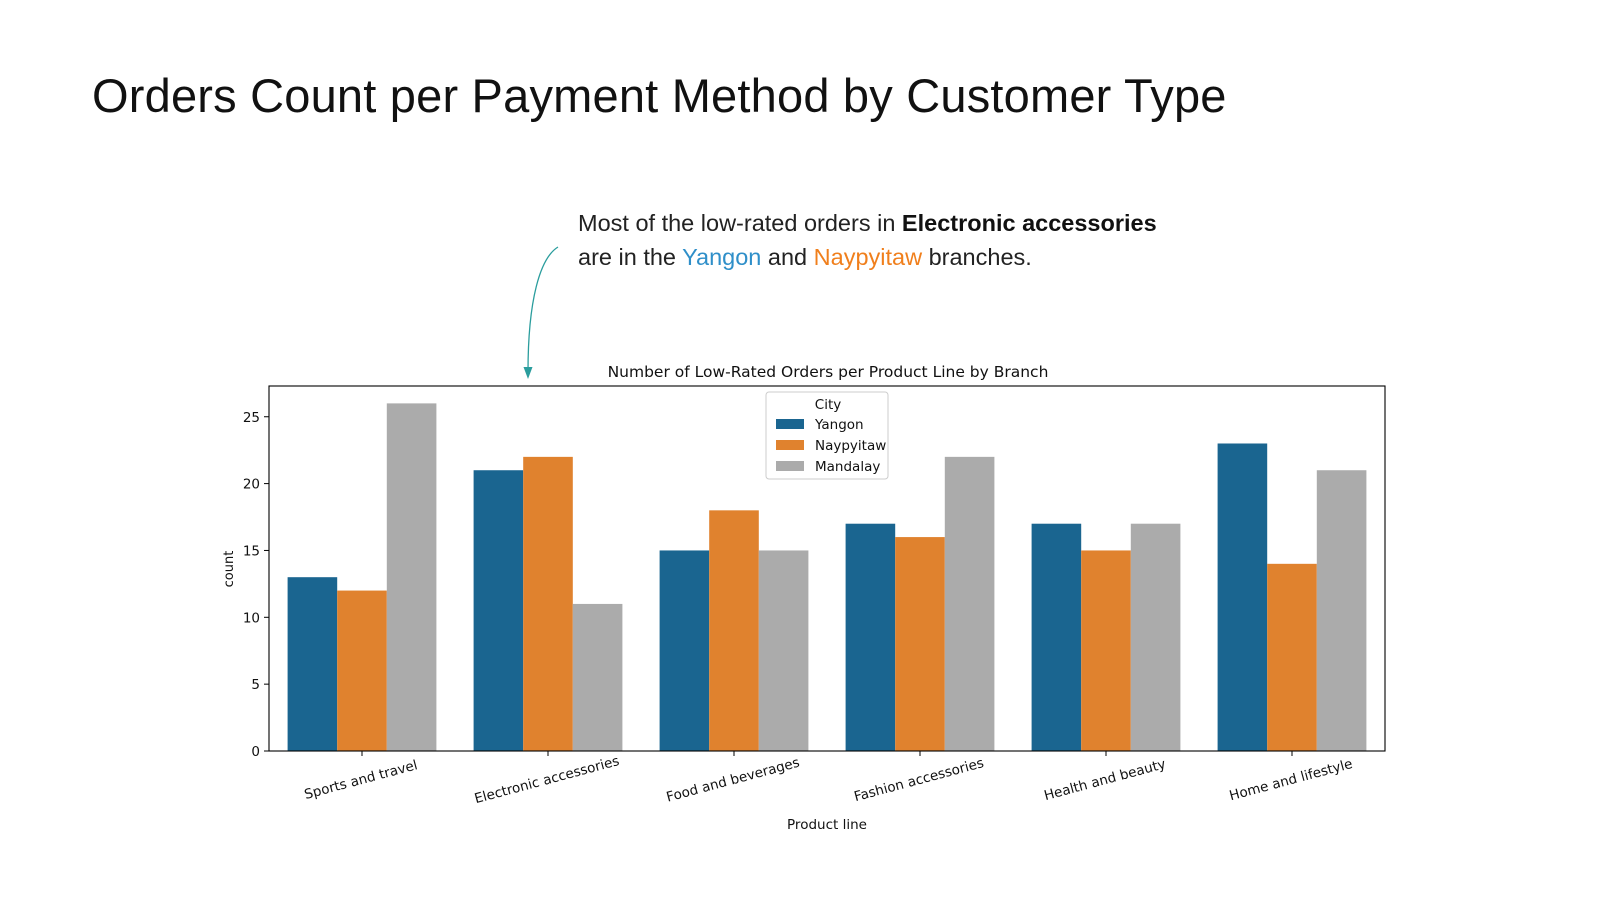 The height and width of the screenshot is (900, 1600). Describe the element at coordinates (547, 780) in the screenshot. I see `x-tick-label: Electronic accessories` at that location.